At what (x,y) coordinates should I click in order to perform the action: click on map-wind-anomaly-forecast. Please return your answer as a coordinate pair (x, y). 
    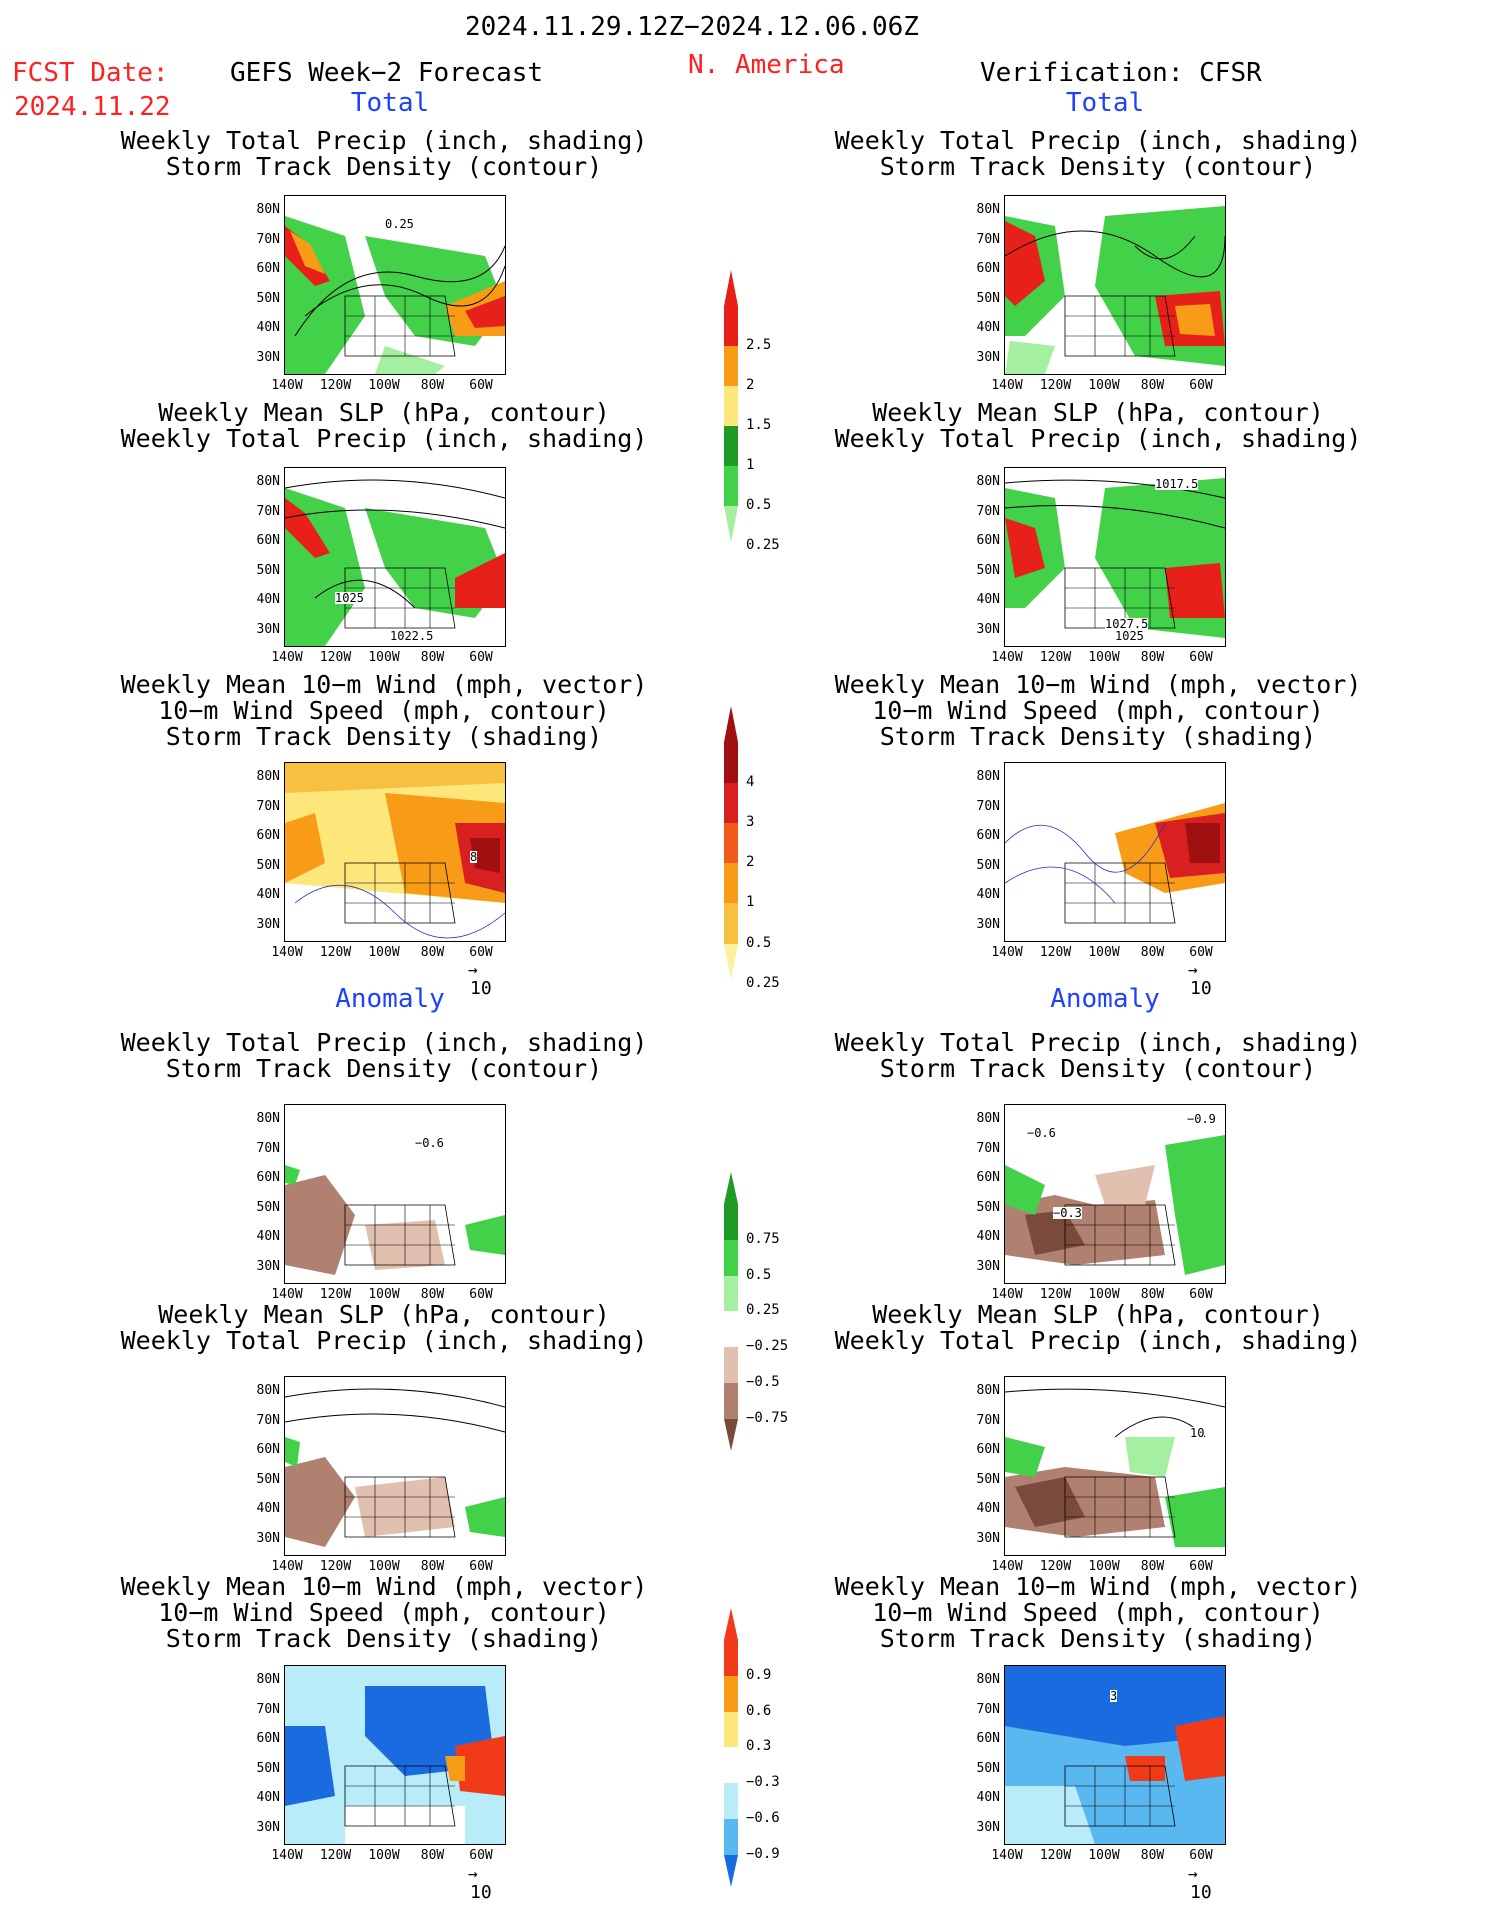
    Looking at the image, I should click on (395, 1755).